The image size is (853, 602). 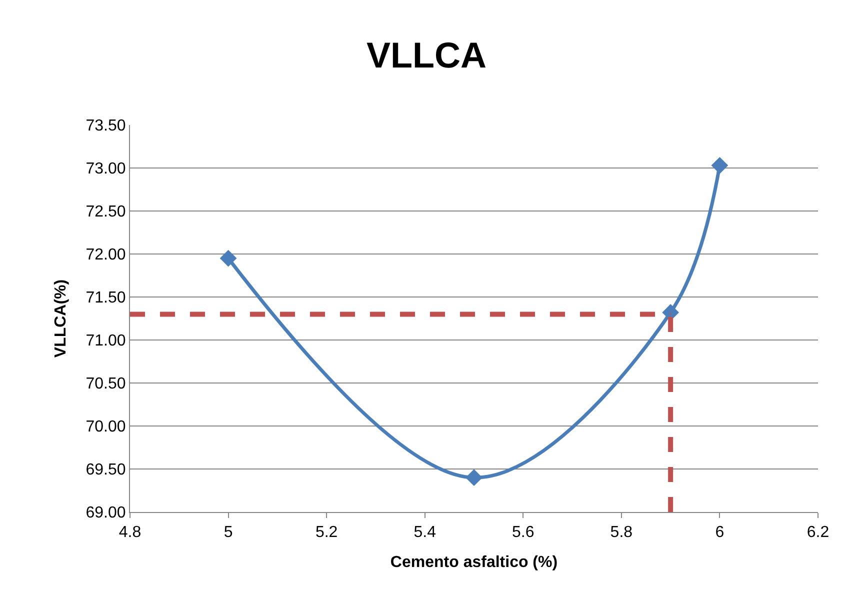 I want to click on y-tick-label: 71.00, so click(x=106, y=341).